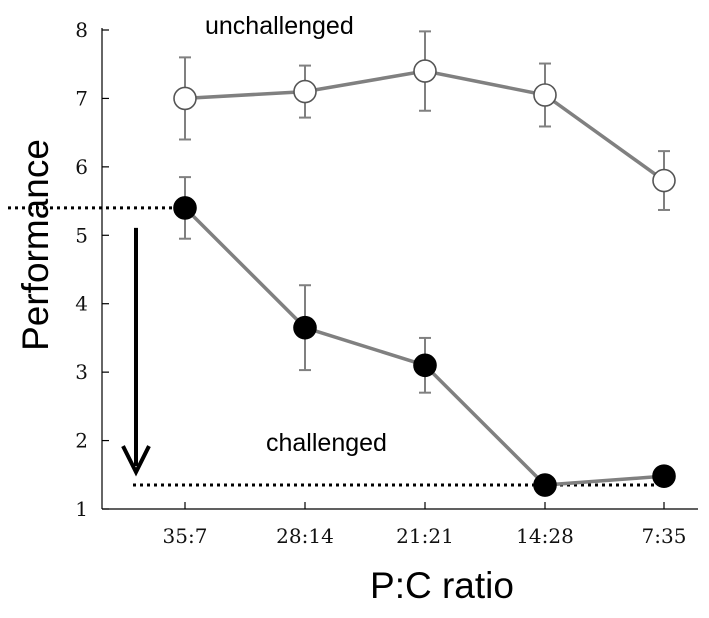  I want to click on drop-arrow-head, so click(136, 461).